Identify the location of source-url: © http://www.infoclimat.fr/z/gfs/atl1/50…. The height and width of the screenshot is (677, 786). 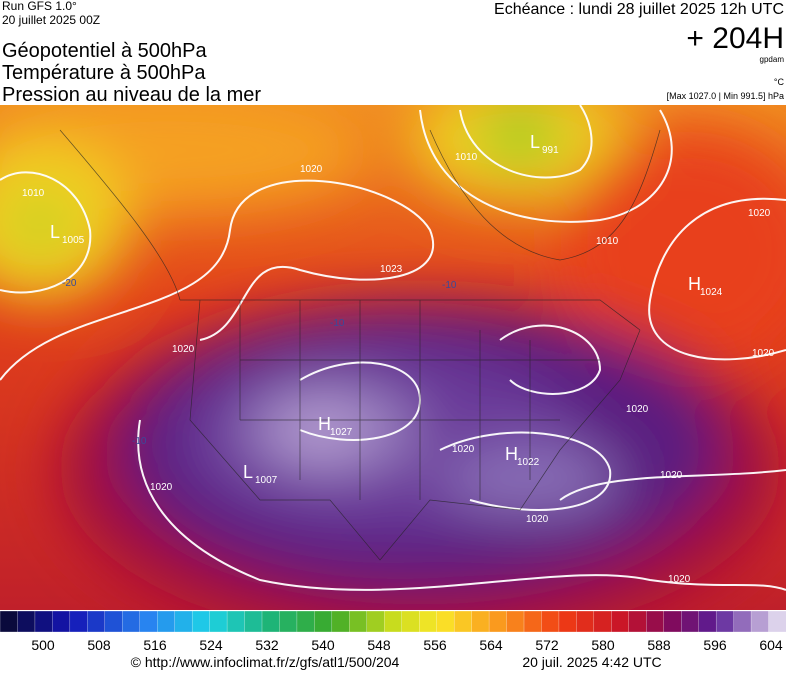
(265, 662).